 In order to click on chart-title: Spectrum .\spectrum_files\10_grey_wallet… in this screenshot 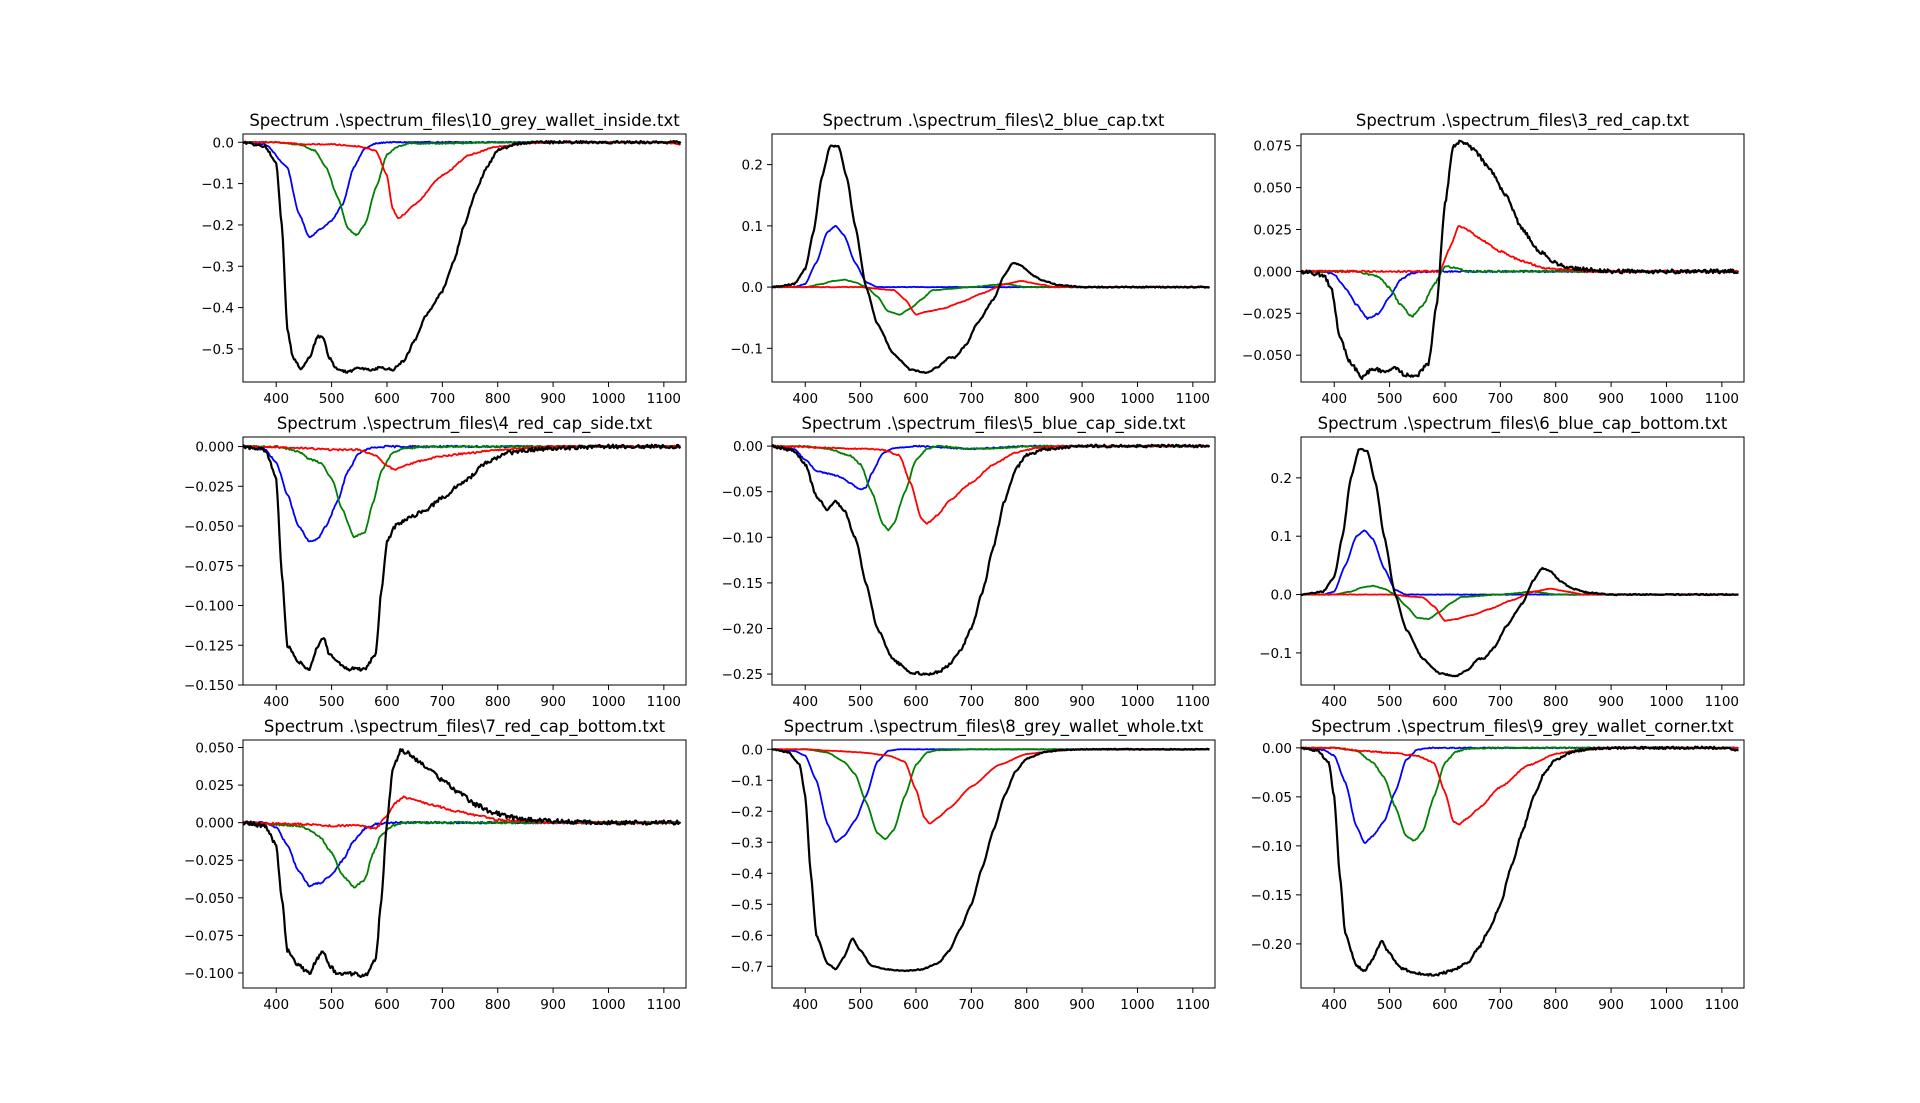, I will do `click(464, 121)`.